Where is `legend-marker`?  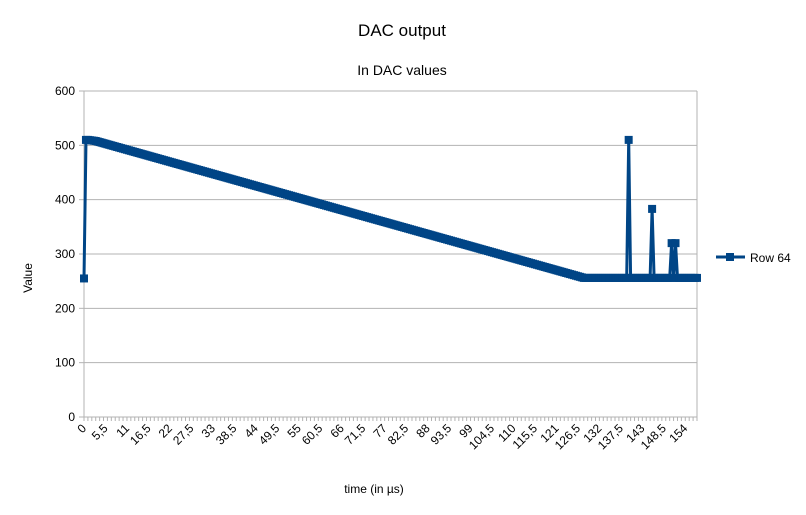
legend-marker is located at coordinates (730, 257).